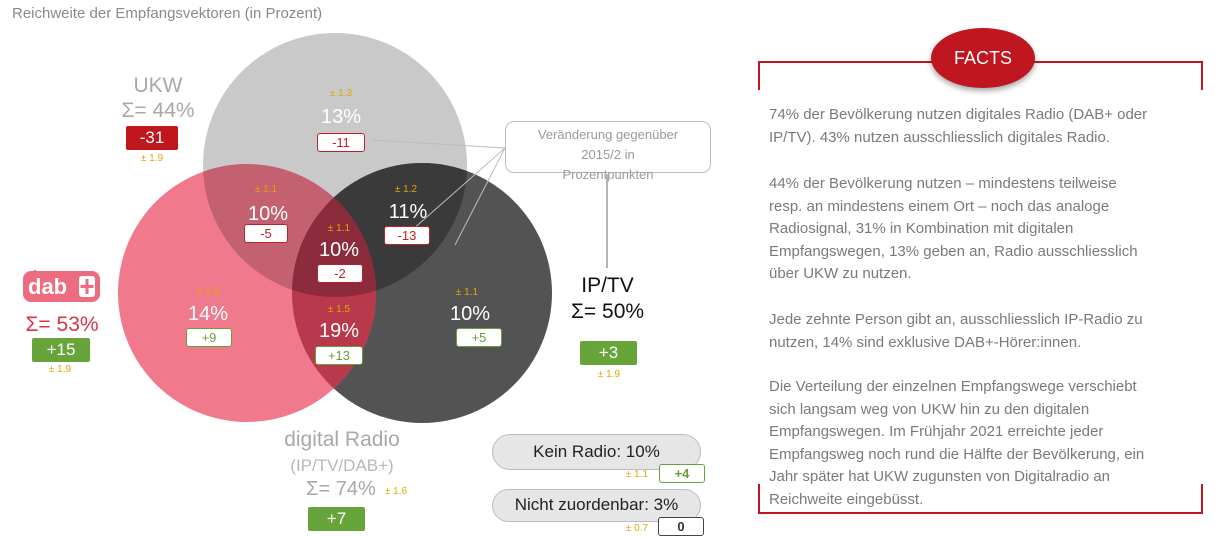 Image resolution: width=1226 pixels, height=537 pixels. What do you see at coordinates (637, 528) in the screenshot?
I see `nicht-zuordenbar-error: ± 0.7` at bounding box center [637, 528].